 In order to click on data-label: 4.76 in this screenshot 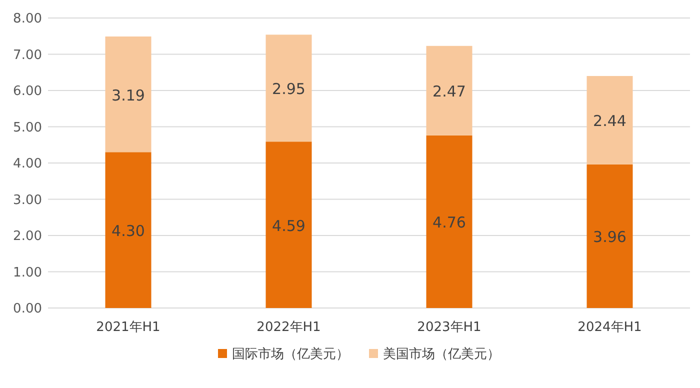, I will do `click(449, 223)`.